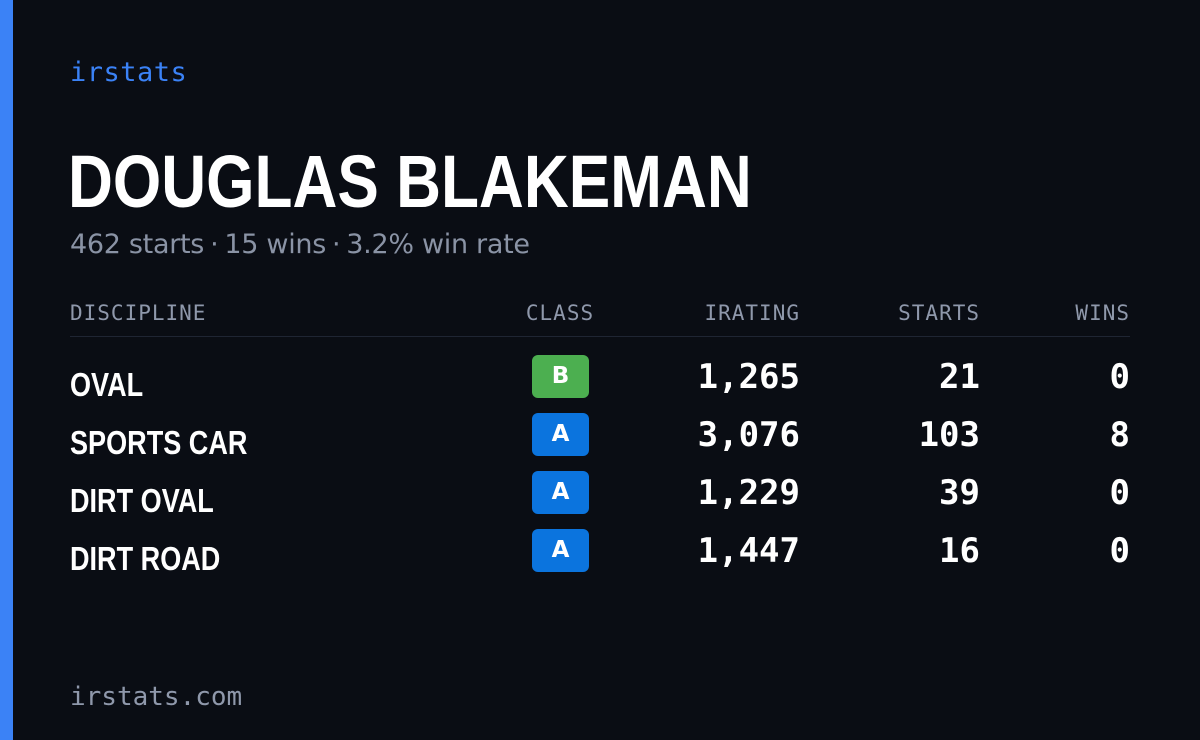  What do you see at coordinates (560, 313) in the screenshot?
I see `header-class: CLASS` at bounding box center [560, 313].